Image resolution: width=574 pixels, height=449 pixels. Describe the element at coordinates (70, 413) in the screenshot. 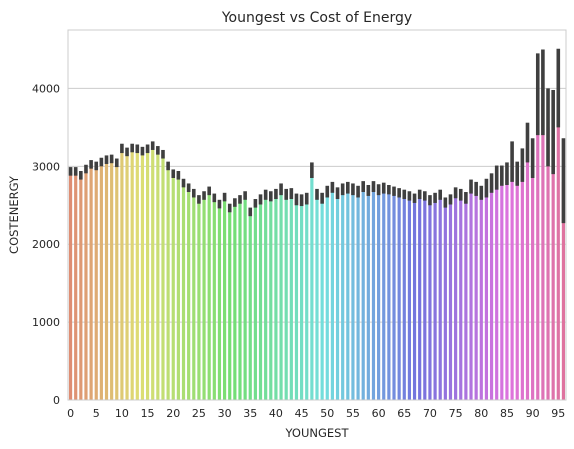

I see `x-tick-label: 0` at that location.